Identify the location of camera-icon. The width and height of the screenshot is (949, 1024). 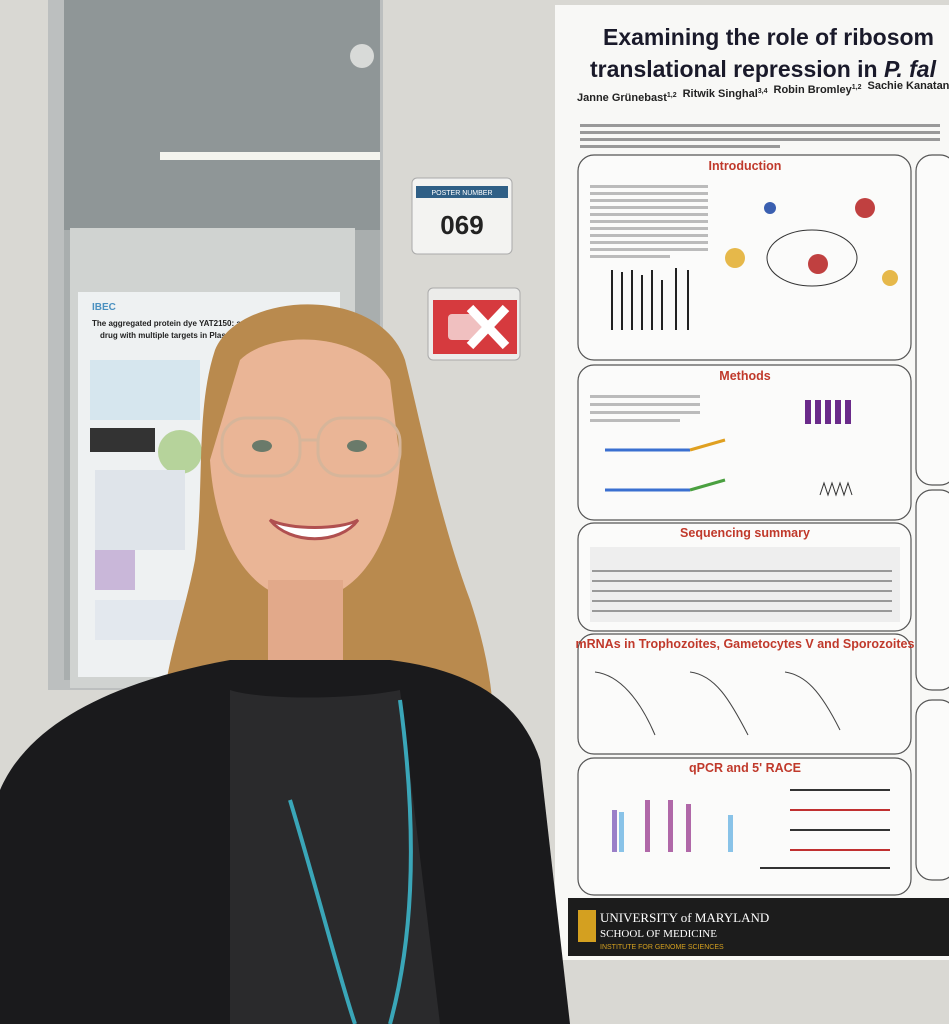
(465, 327).